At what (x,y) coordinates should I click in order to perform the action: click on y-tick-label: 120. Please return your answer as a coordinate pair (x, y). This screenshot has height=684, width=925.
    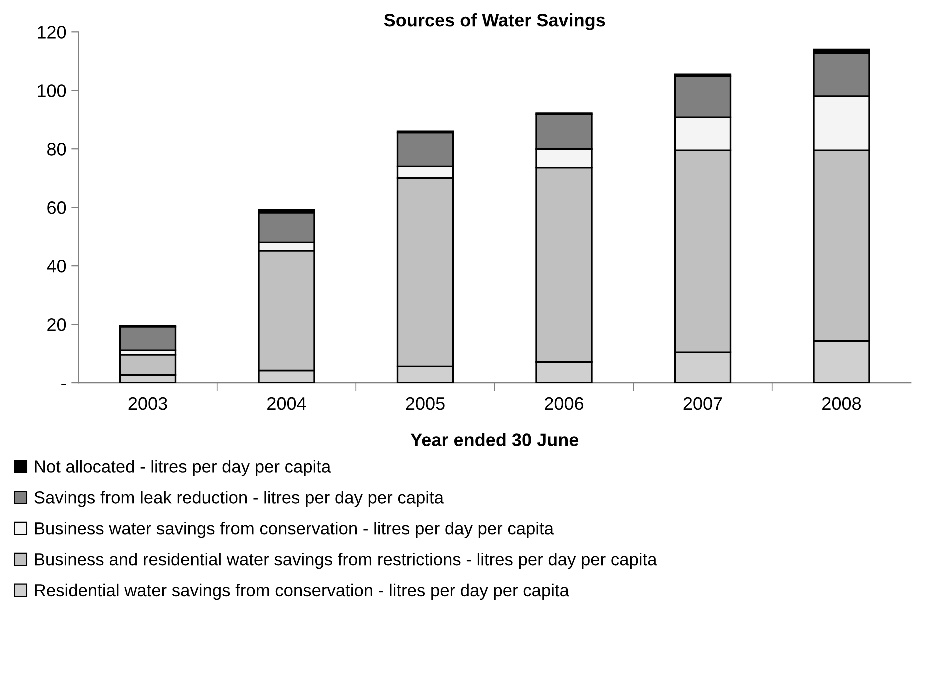
    Looking at the image, I should click on (52, 32).